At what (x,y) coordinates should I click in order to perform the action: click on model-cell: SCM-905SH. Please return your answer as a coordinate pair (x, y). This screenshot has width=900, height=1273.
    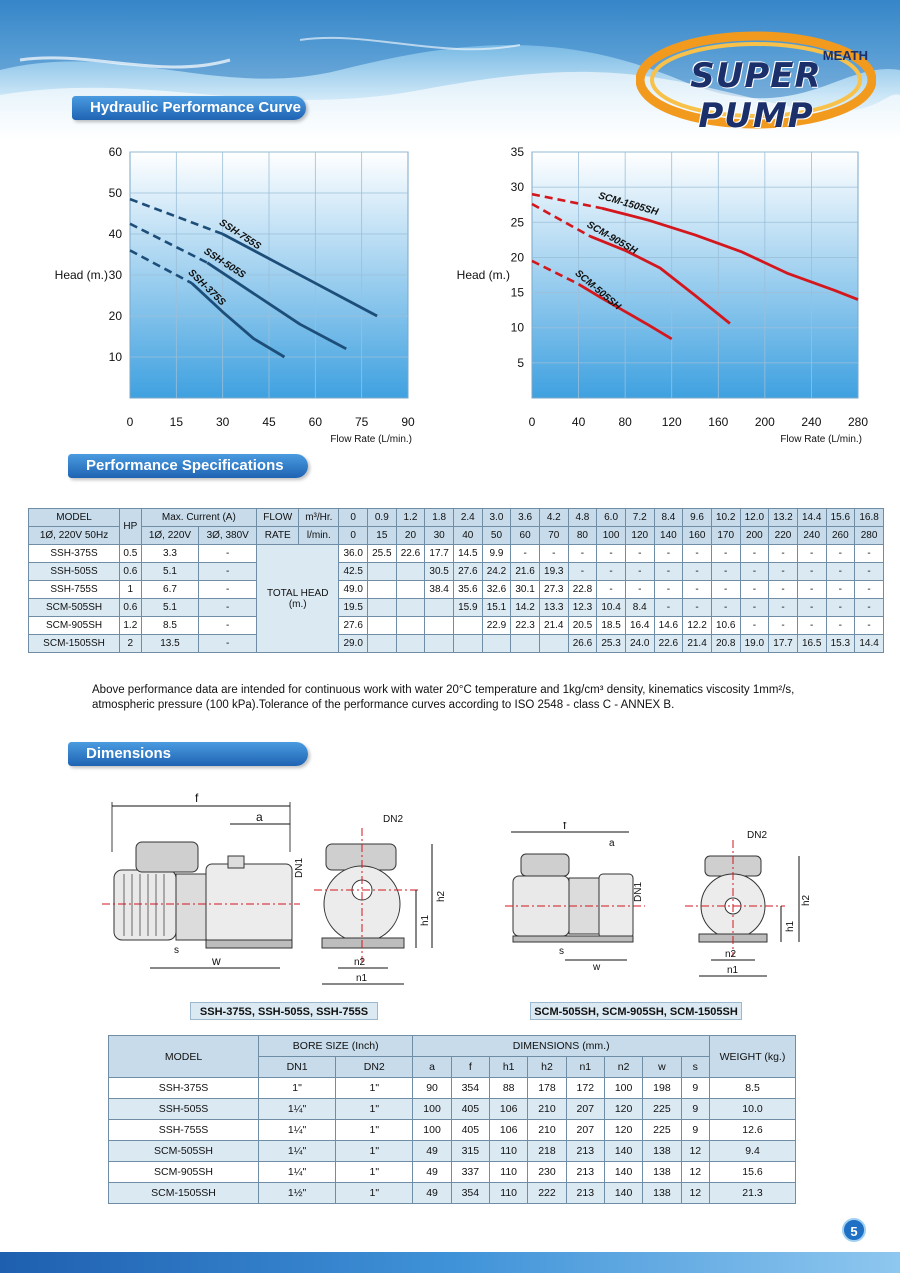
    Looking at the image, I should click on (183, 1172).